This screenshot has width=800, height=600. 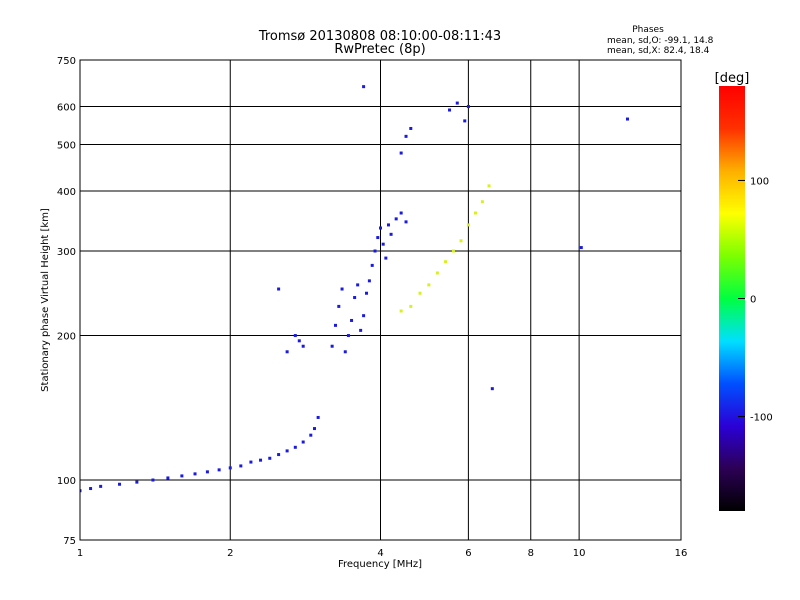 I want to click on colorbar: [deg] 100 0 -100, so click(x=744, y=291).